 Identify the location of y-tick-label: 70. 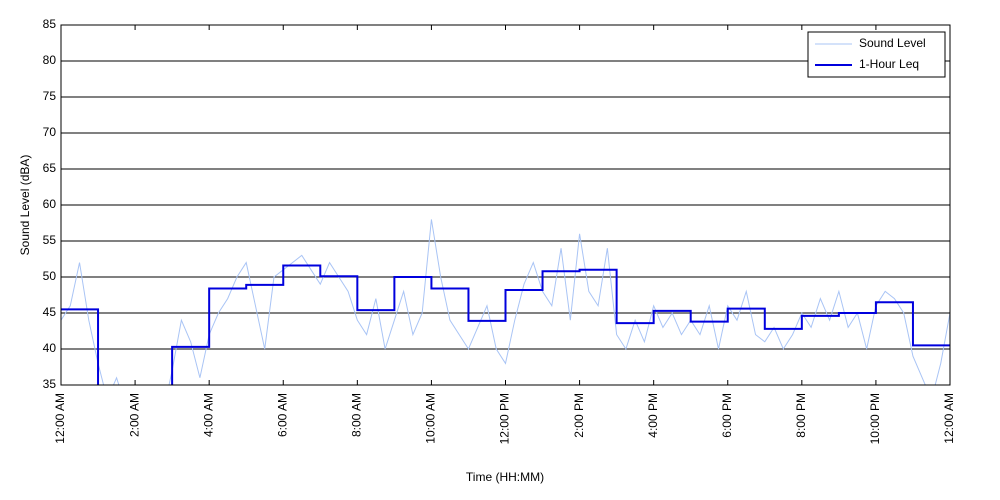
(50, 132).